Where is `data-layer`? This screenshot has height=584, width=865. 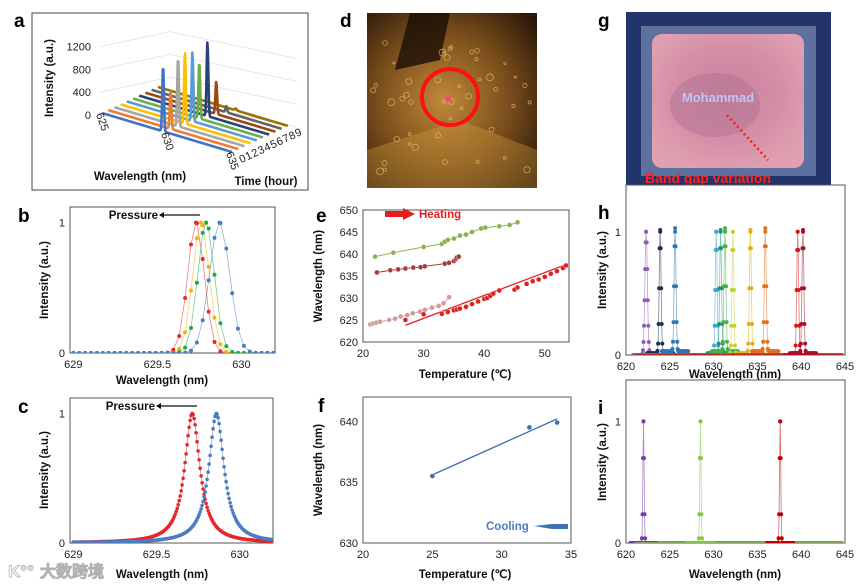
data-layer is located at coordinates (172, 477).